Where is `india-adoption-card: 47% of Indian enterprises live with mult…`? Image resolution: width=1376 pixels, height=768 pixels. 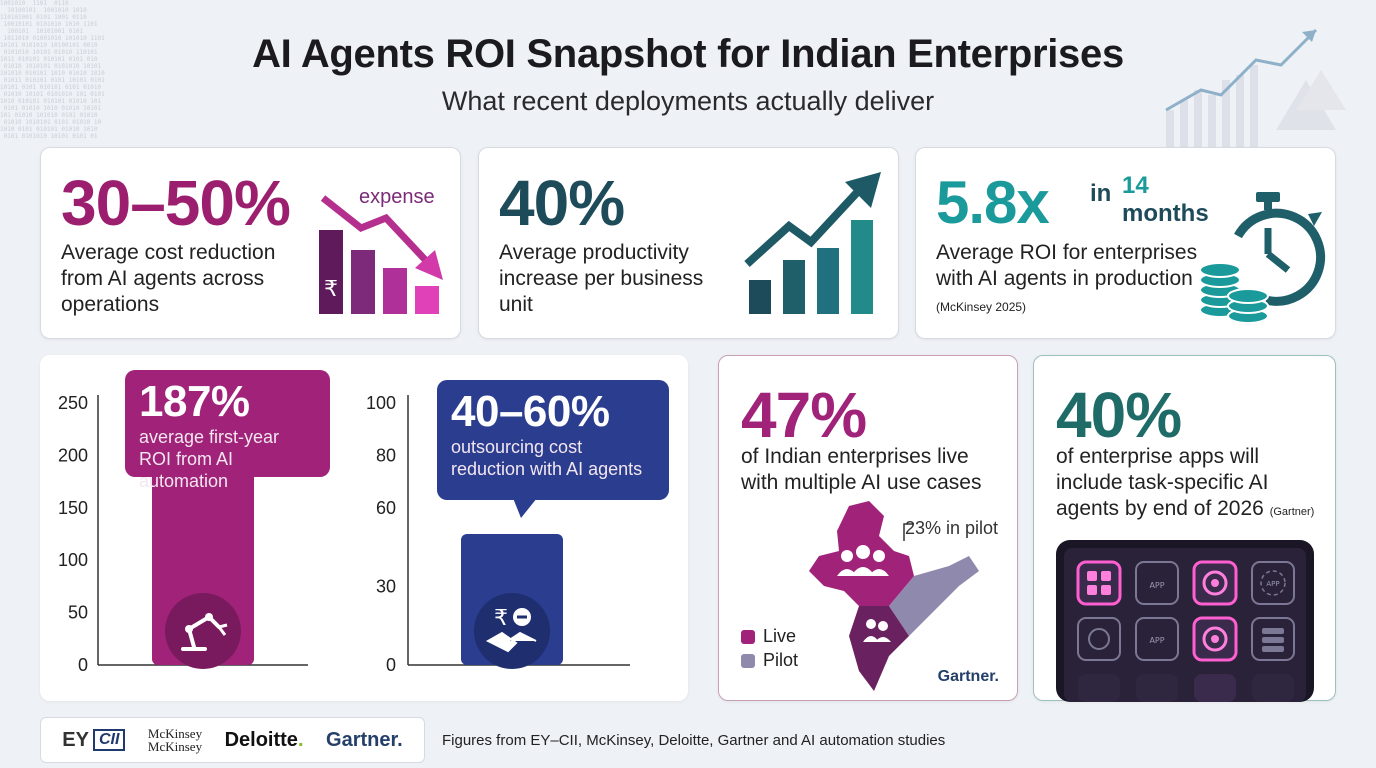
india-adoption-card: 47% of Indian enterprises live with mult… is located at coordinates (868, 528).